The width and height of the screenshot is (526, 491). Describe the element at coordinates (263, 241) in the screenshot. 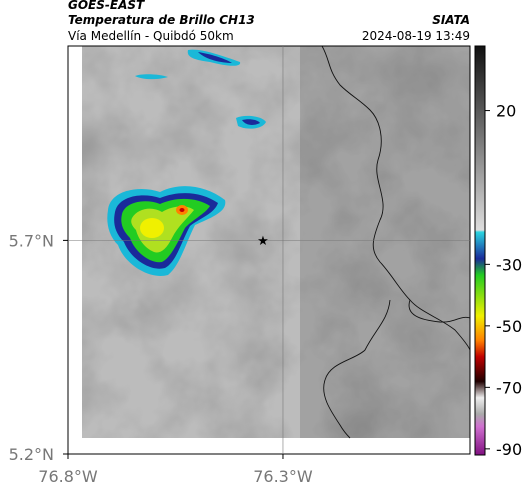

I see `location-marker: ★` at that location.